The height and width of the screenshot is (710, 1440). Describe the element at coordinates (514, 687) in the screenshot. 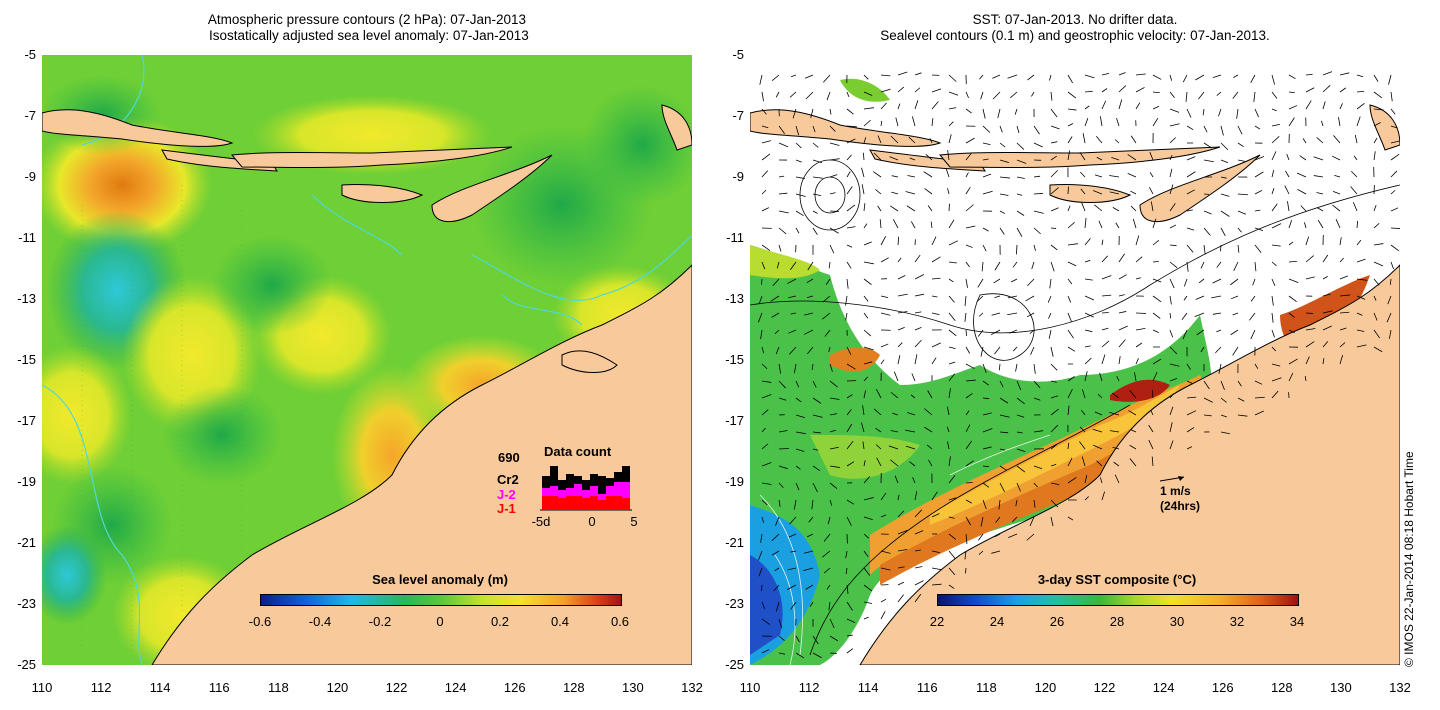

I see `lon-tick-label: 126` at that location.